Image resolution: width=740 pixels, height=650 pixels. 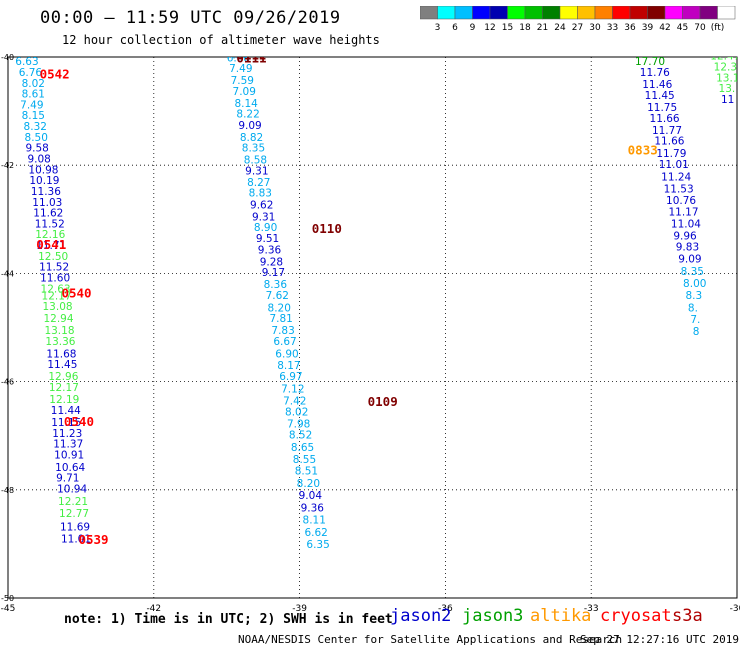 What do you see at coordinates (46, 192) in the screenshot?
I see `wave-height-value: 11.36` at bounding box center [46, 192].